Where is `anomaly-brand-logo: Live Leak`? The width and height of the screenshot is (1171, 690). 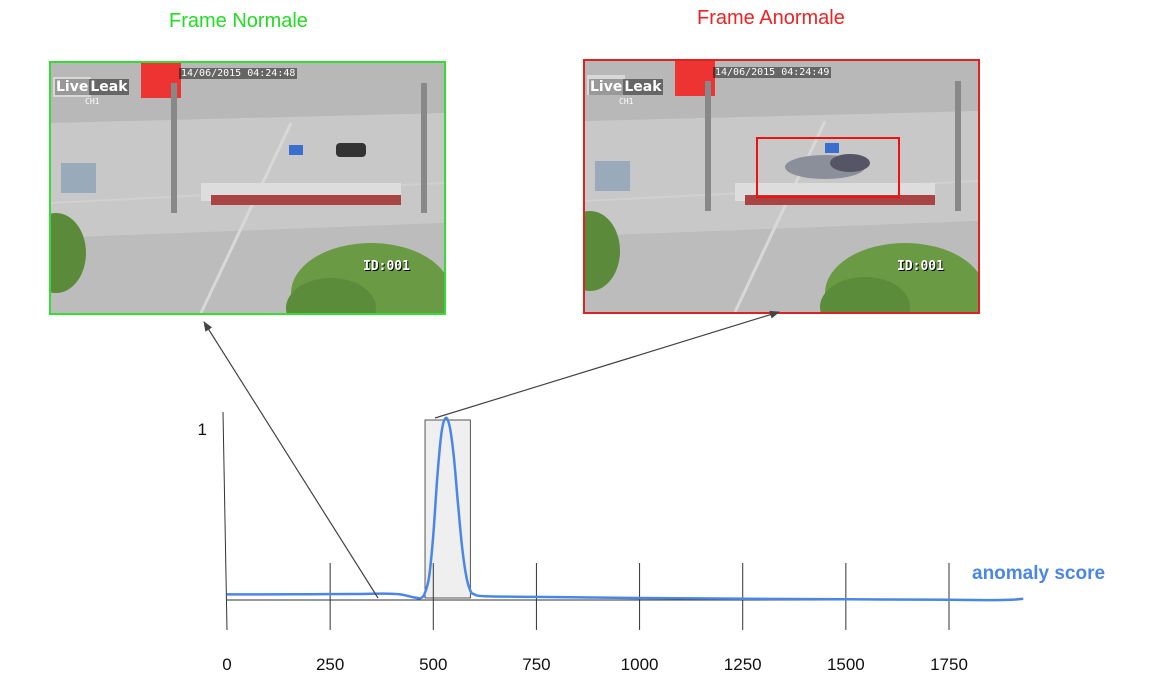 anomaly-brand-logo: Live Leak is located at coordinates (626, 87).